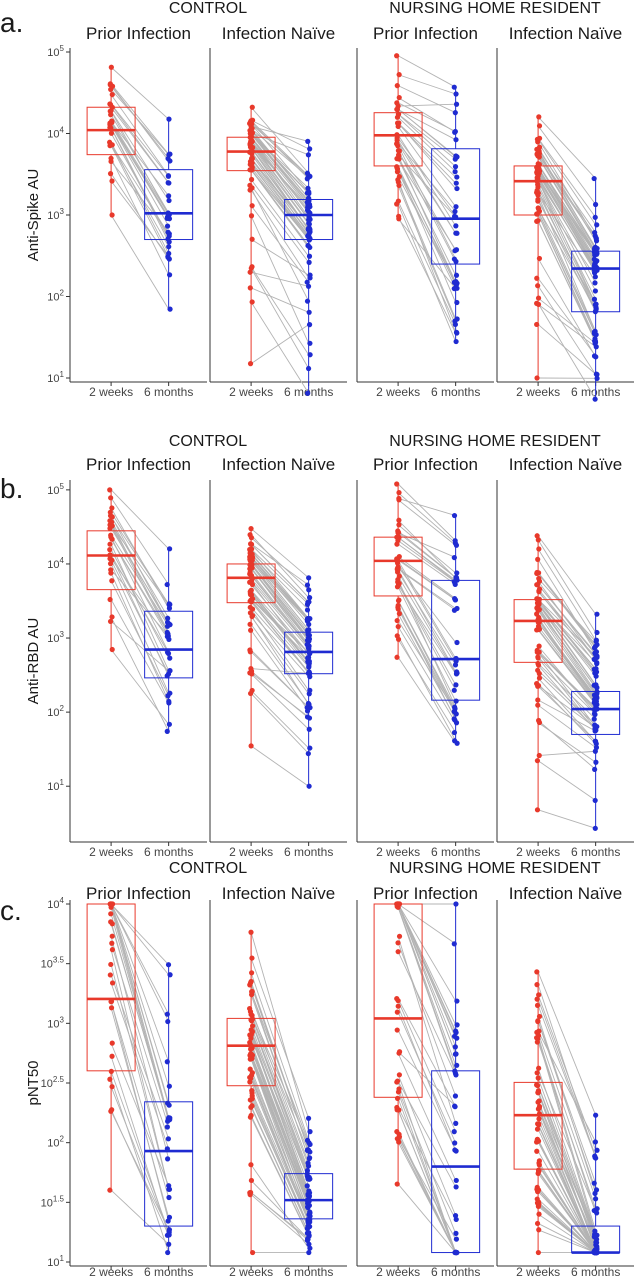 This screenshot has width=637, height=1280. I want to click on facet-label: Infection Naïve, so click(278, 464).